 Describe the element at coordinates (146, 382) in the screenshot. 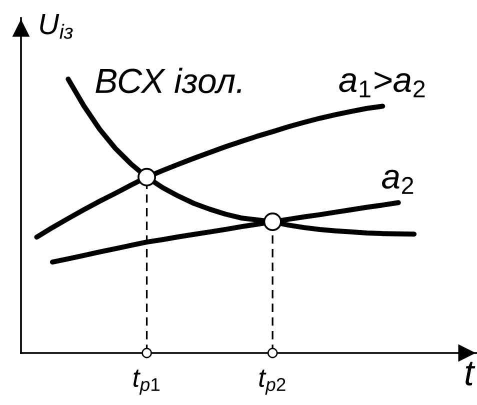

I see `x-tick-label: t$_{p1}$` at that location.